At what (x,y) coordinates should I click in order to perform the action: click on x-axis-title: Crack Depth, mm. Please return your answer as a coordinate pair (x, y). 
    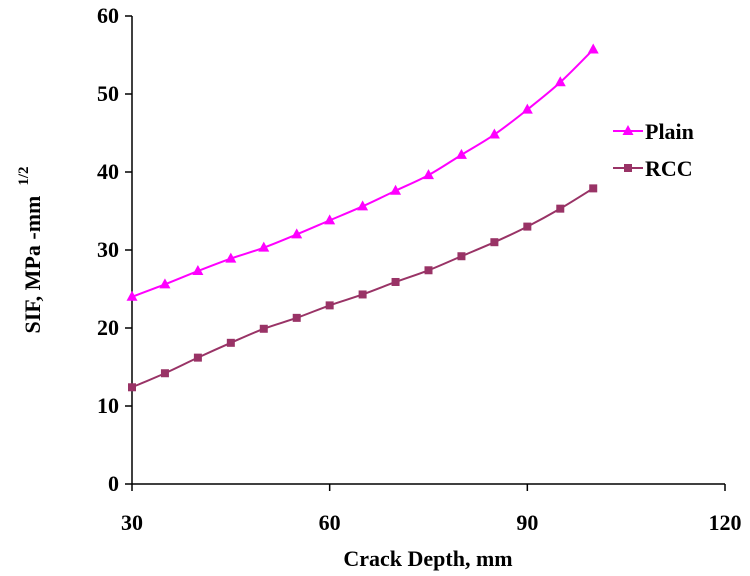
    Looking at the image, I should click on (427, 558).